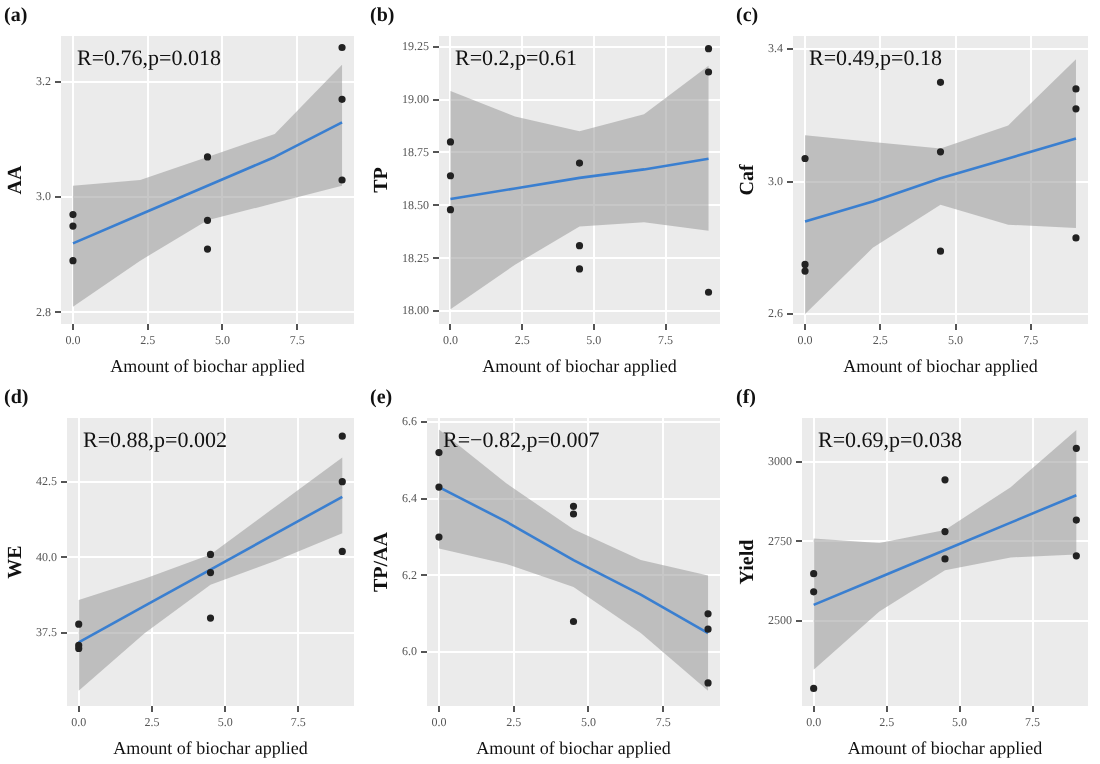 Image resolution: width=1100 pixels, height=764 pixels. What do you see at coordinates (747, 16) in the screenshot?
I see `chart-title: (c)` at bounding box center [747, 16].